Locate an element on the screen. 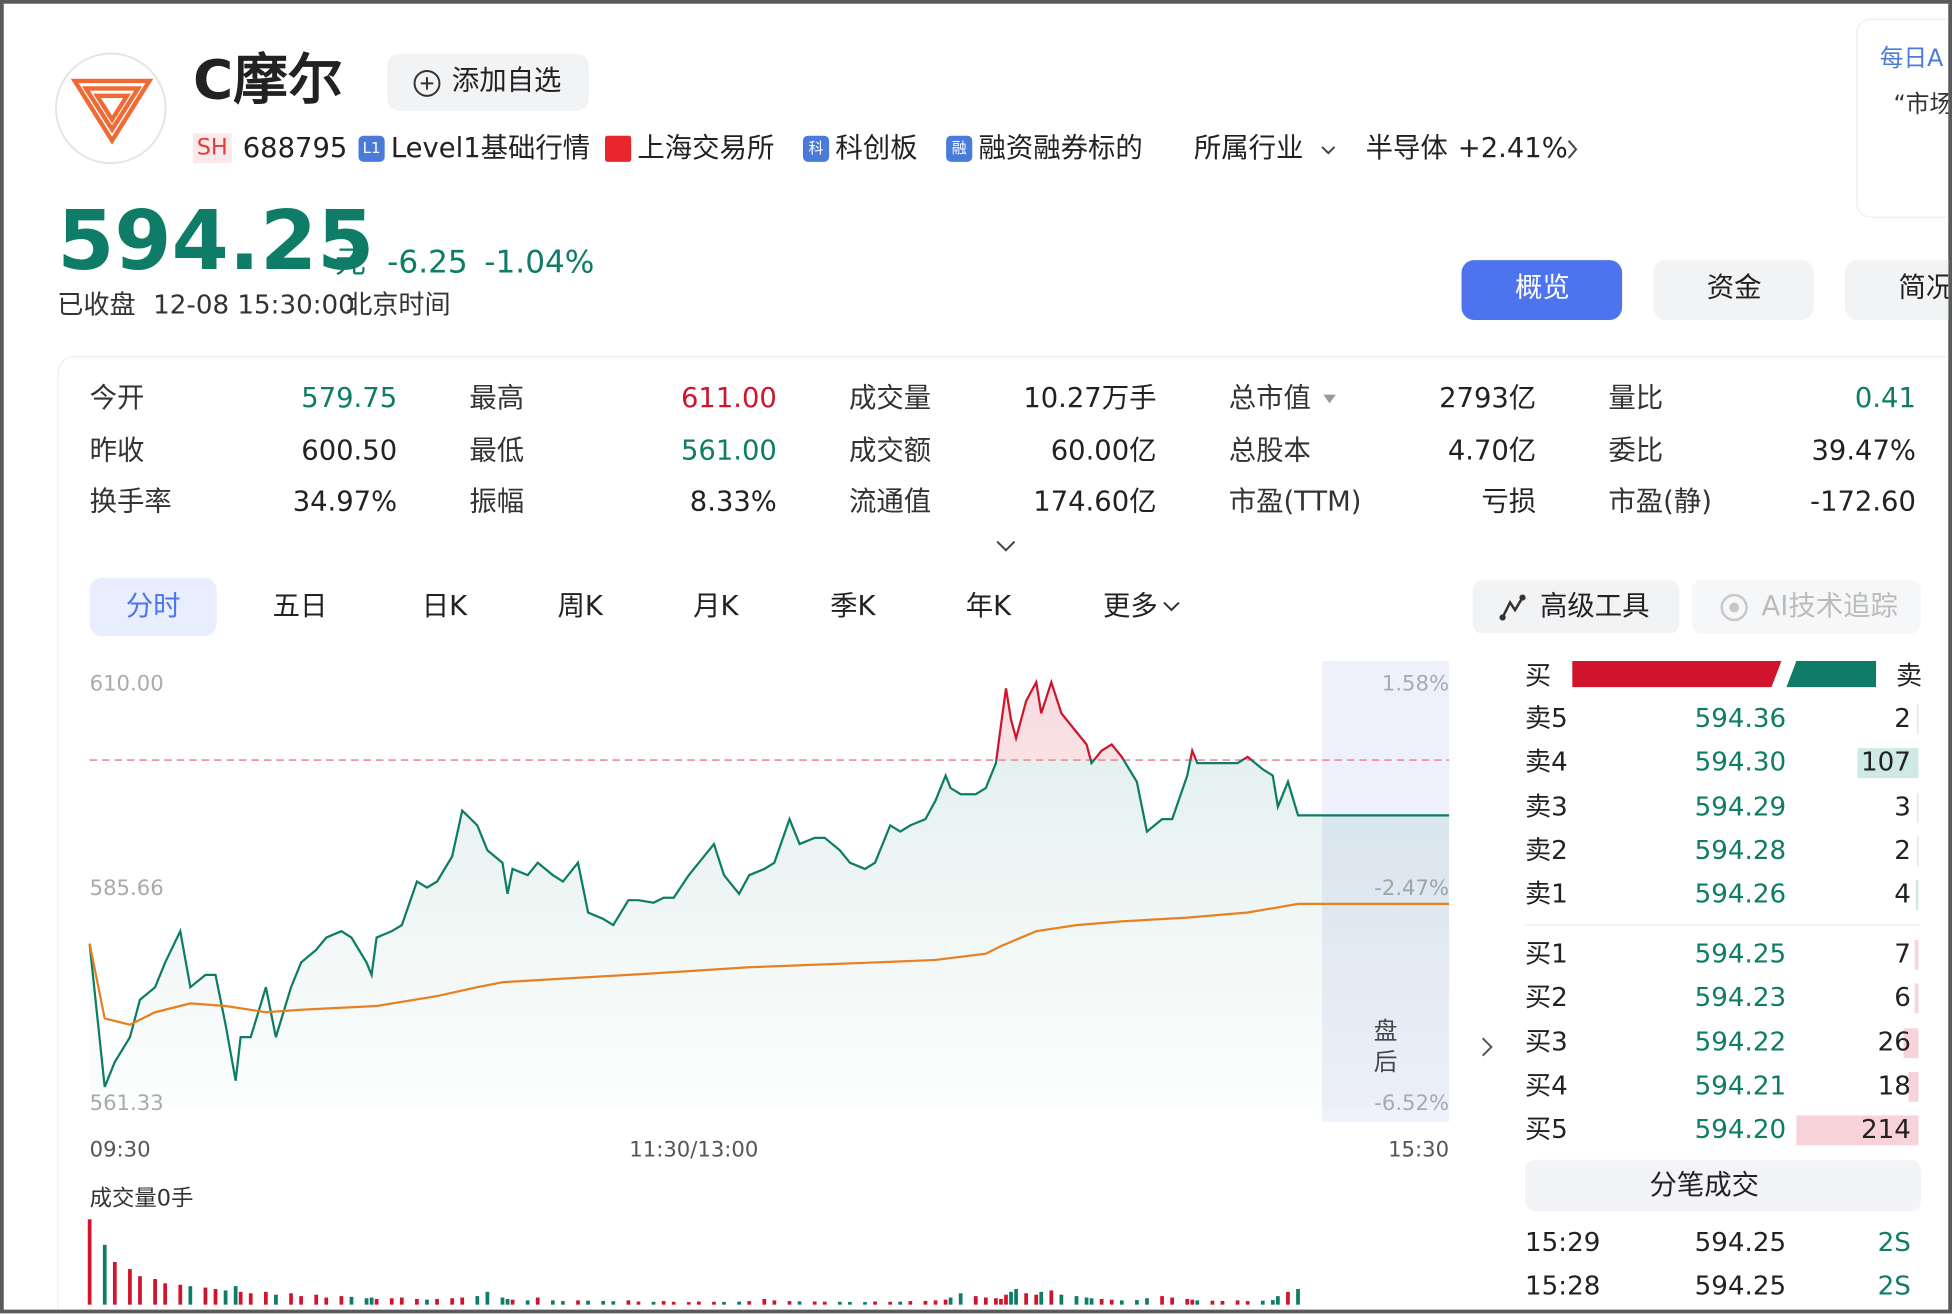 The image size is (1952, 1314). book-price: 594.25 is located at coordinates (1740, 953).